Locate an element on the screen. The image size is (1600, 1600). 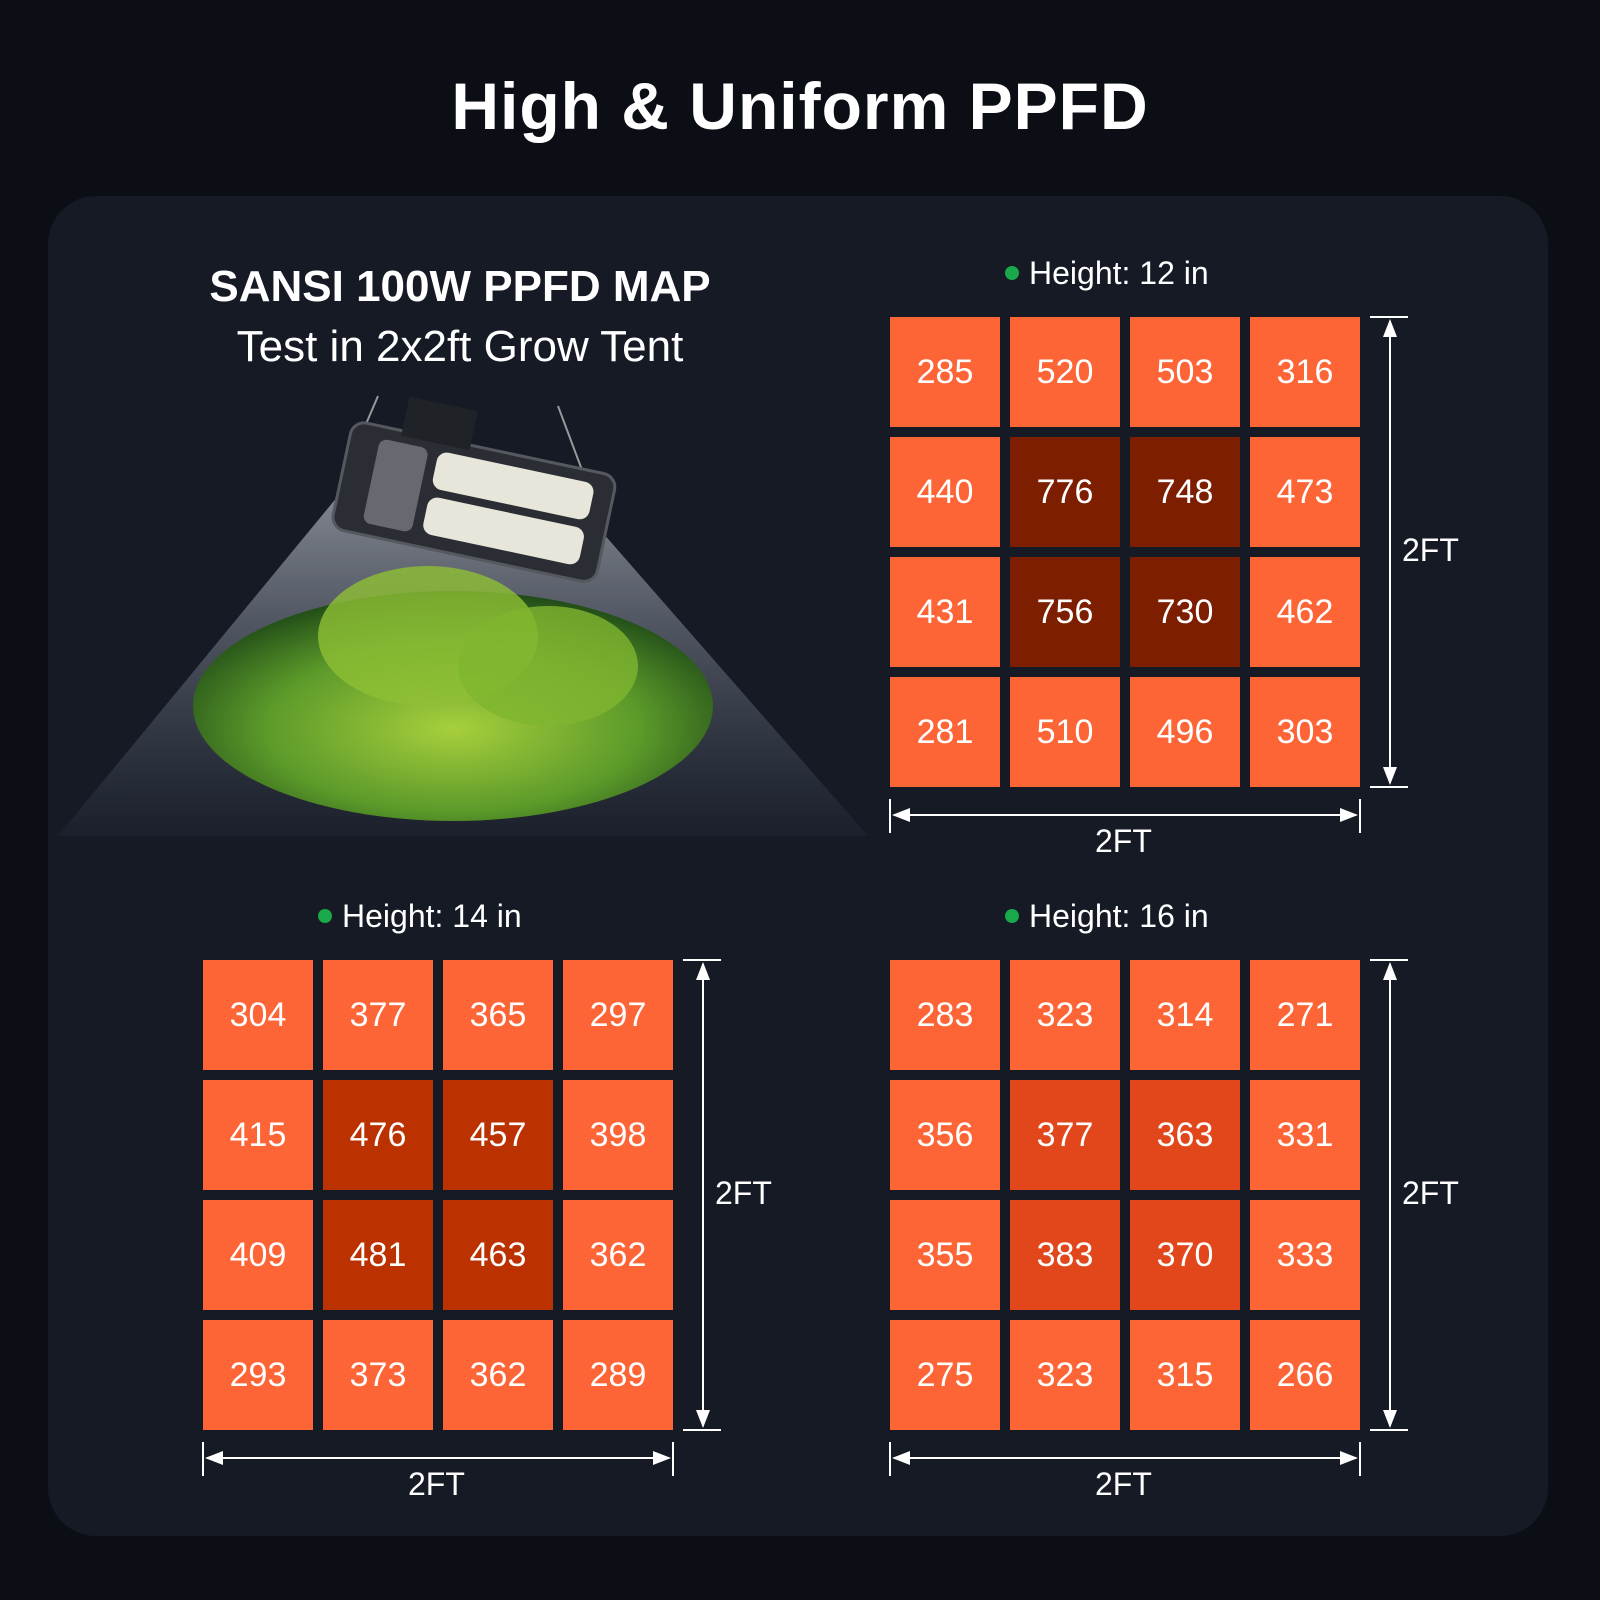
heatmap-cell: 476 is located at coordinates (378, 1135).